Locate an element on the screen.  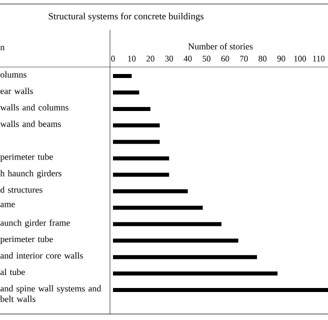
x-tick-label: 20 is located at coordinates (150, 59).